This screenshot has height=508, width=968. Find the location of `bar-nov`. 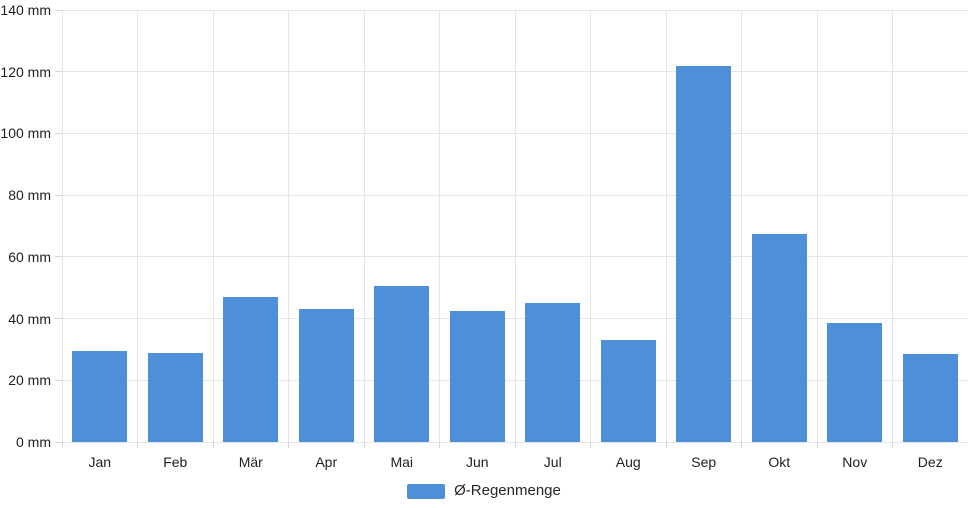

bar-nov is located at coordinates (855, 382).